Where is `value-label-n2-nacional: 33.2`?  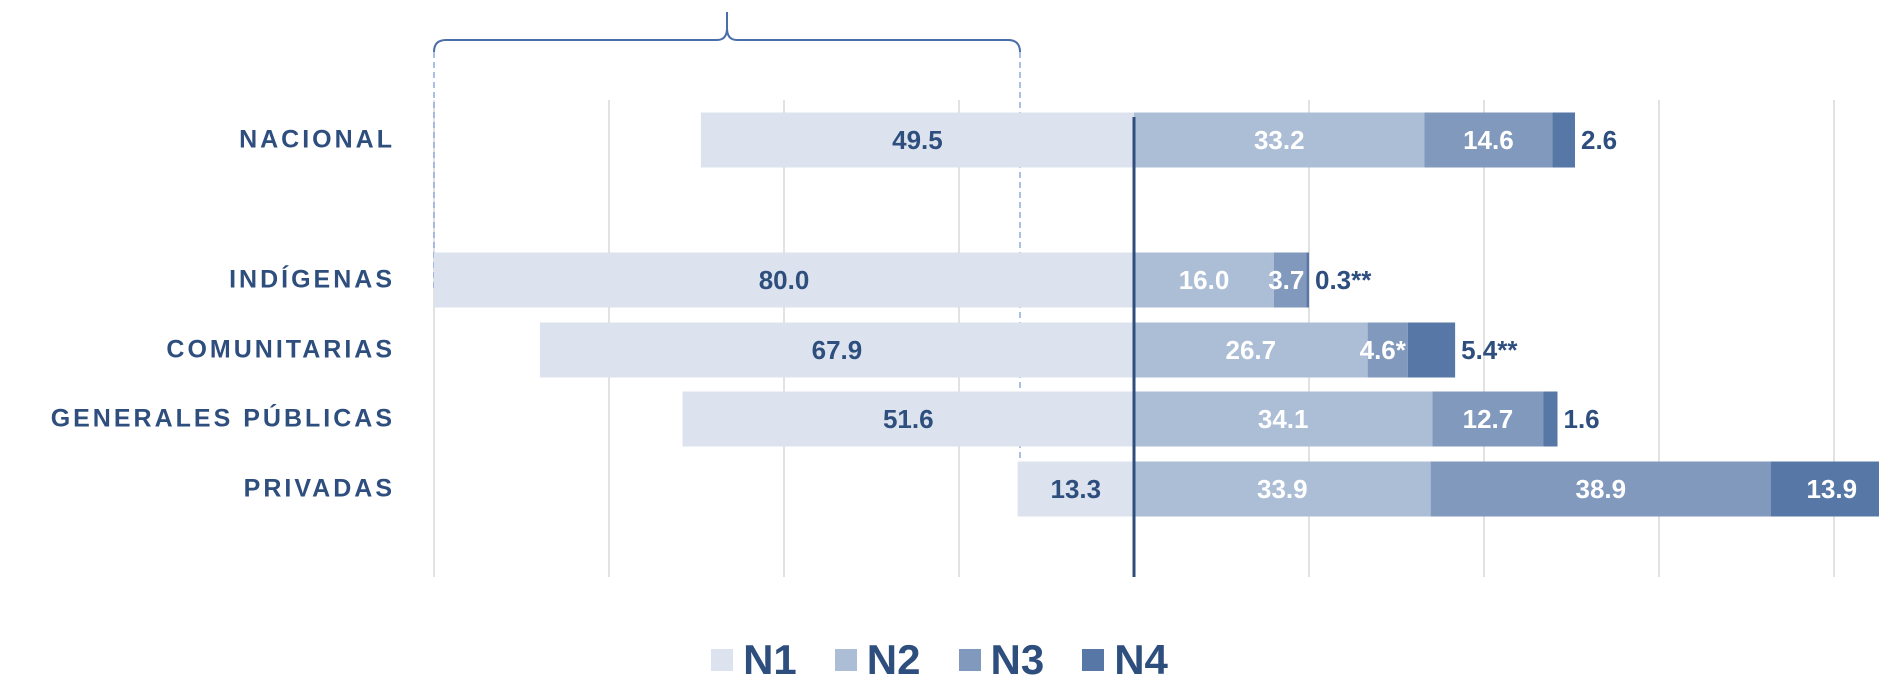 value-label-n2-nacional: 33.2 is located at coordinates (1279, 140).